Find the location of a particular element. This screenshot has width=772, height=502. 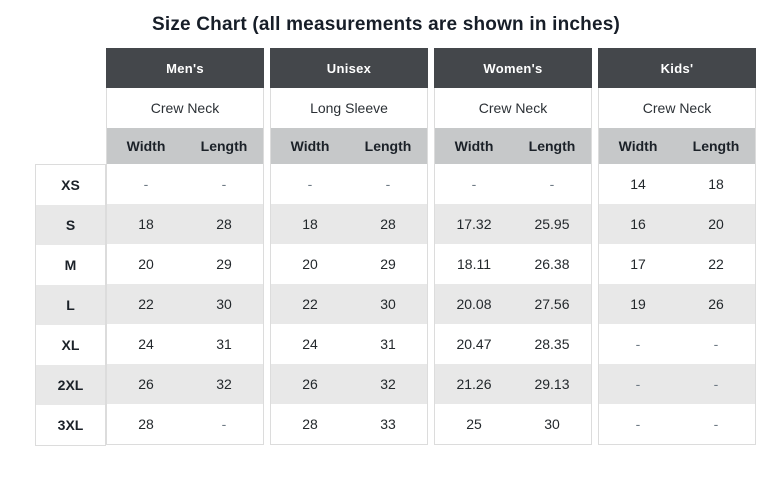

value-cell: 17.32 is located at coordinates (474, 224).